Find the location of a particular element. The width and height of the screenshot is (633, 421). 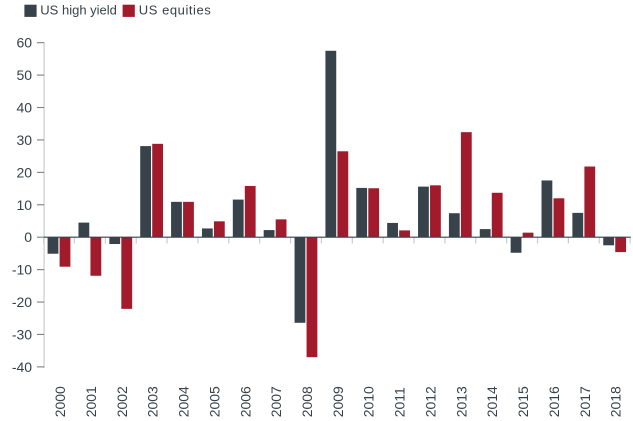

svg-text: 2008 is located at coordinates (307, 401).